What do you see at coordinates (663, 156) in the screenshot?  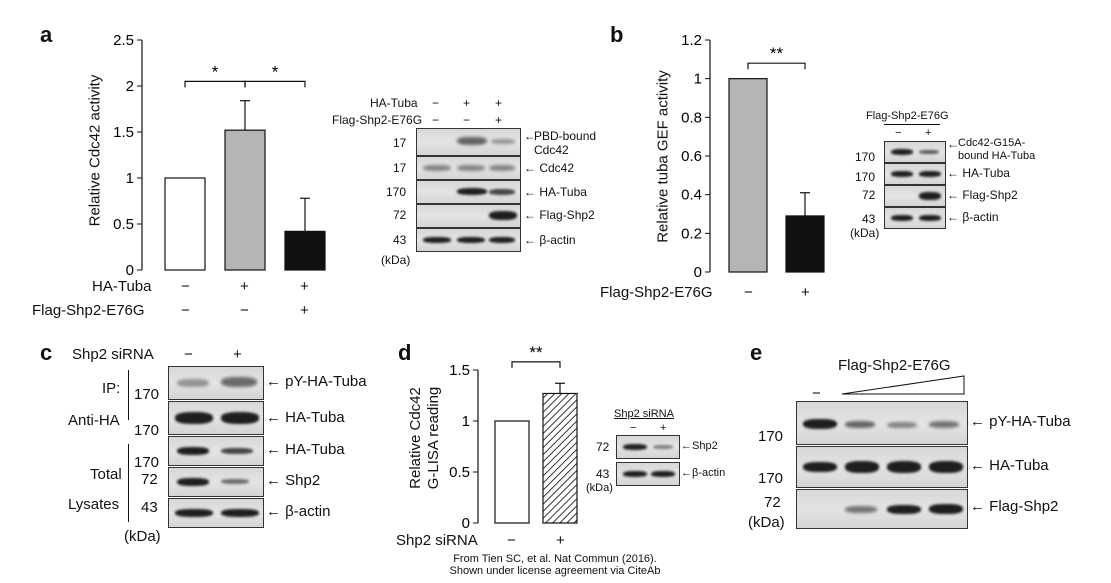 I see `panel-b-ylabel: Relative tuba GEF activity` at bounding box center [663, 156].